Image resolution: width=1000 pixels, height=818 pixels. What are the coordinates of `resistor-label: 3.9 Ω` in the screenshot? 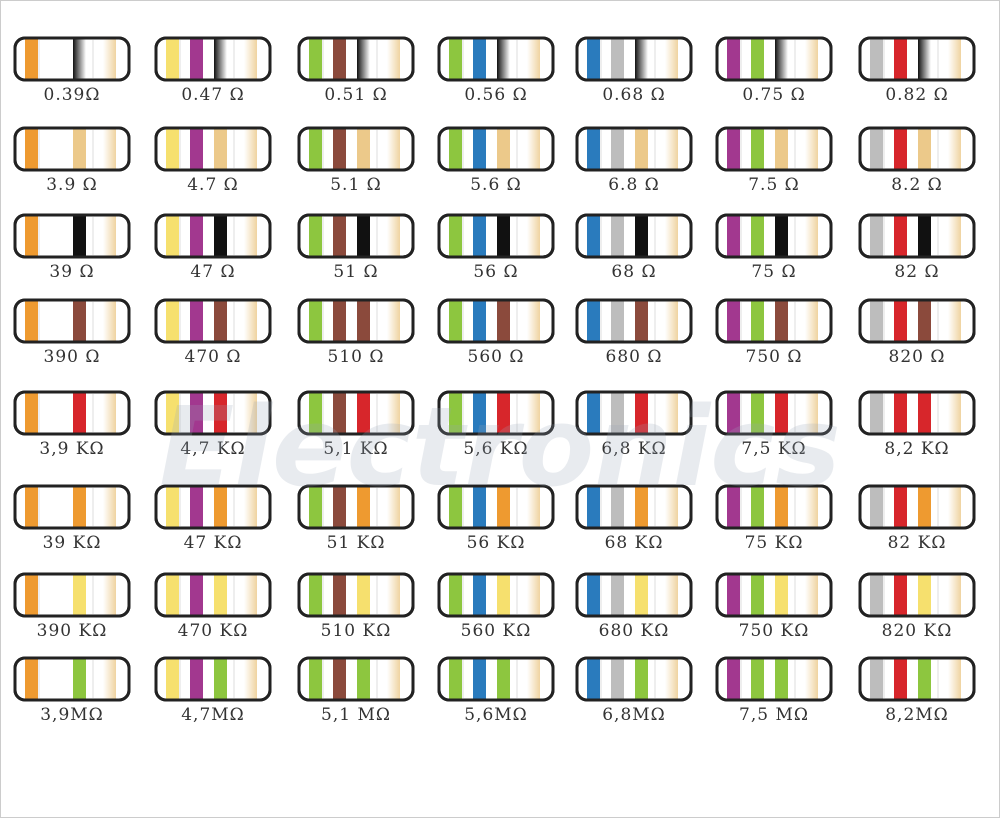 It's located at (72, 185).